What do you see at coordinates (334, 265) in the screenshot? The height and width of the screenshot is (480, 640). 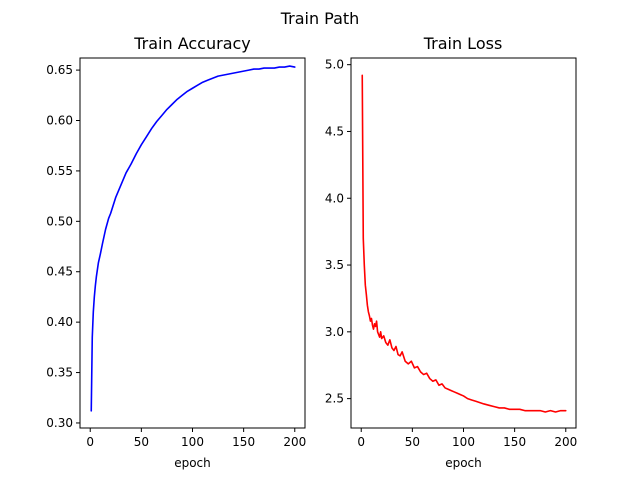 I see `train-loss-ytick-label: 3.5` at bounding box center [334, 265].